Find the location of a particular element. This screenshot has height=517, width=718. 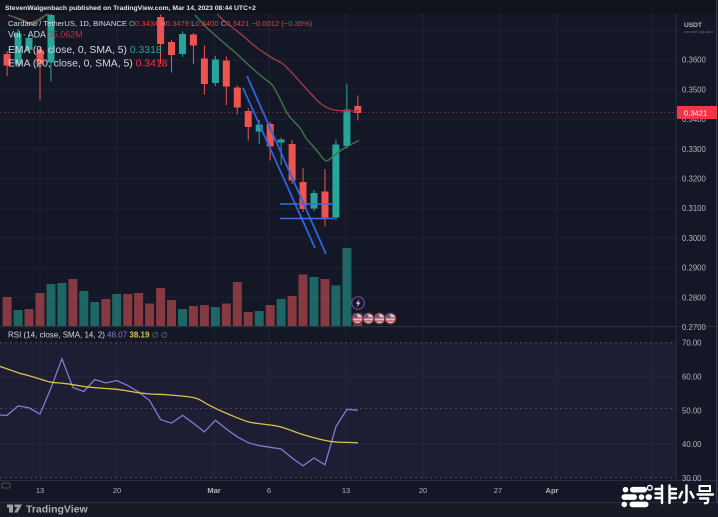

svg-text: 0.3400 is located at coordinates (694, 119).